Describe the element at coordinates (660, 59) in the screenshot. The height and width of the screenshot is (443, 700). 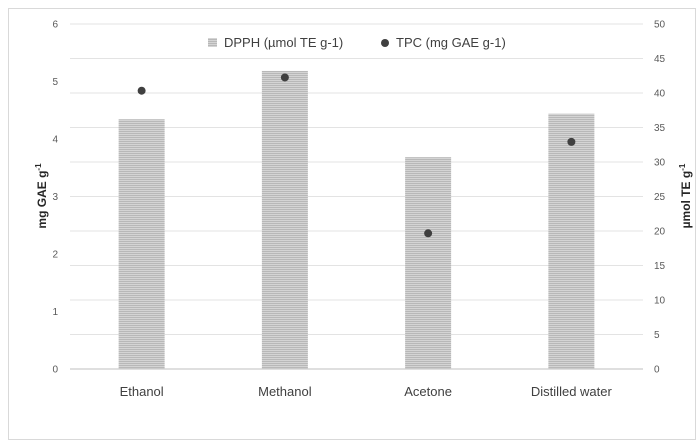
I see `right-tick-label: 45` at that location.